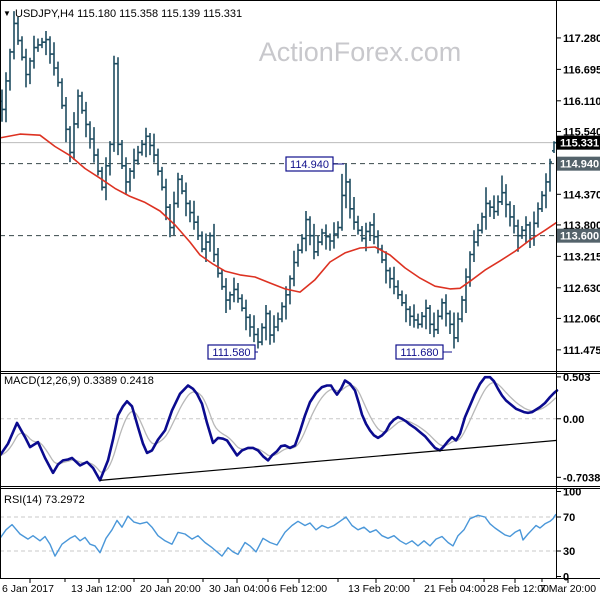 This screenshot has width=600, height=605. I want to click on annotation-box, so click(231, 352).